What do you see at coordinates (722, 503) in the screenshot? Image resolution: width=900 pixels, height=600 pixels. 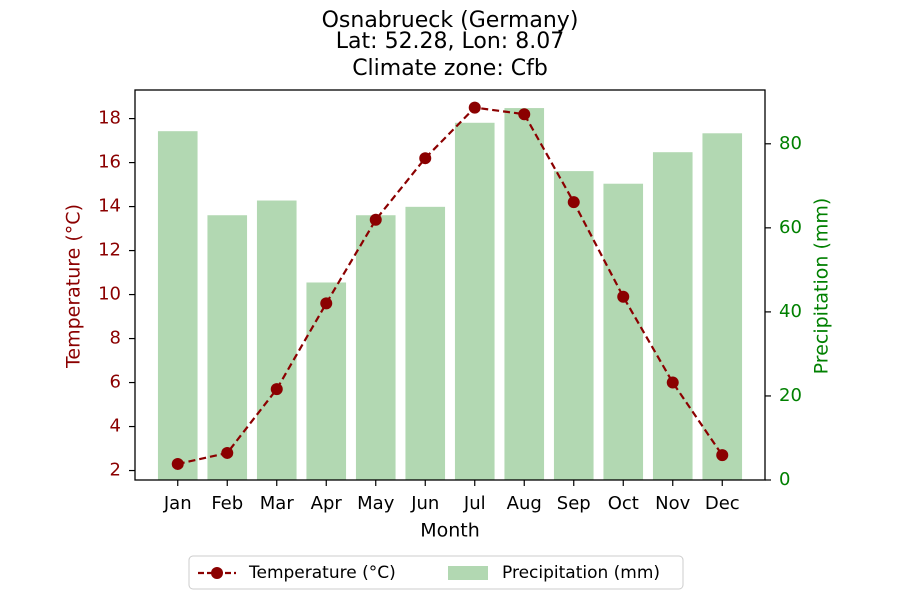 I see `x-tick-label: Dec` at bounding box center [722, 503].